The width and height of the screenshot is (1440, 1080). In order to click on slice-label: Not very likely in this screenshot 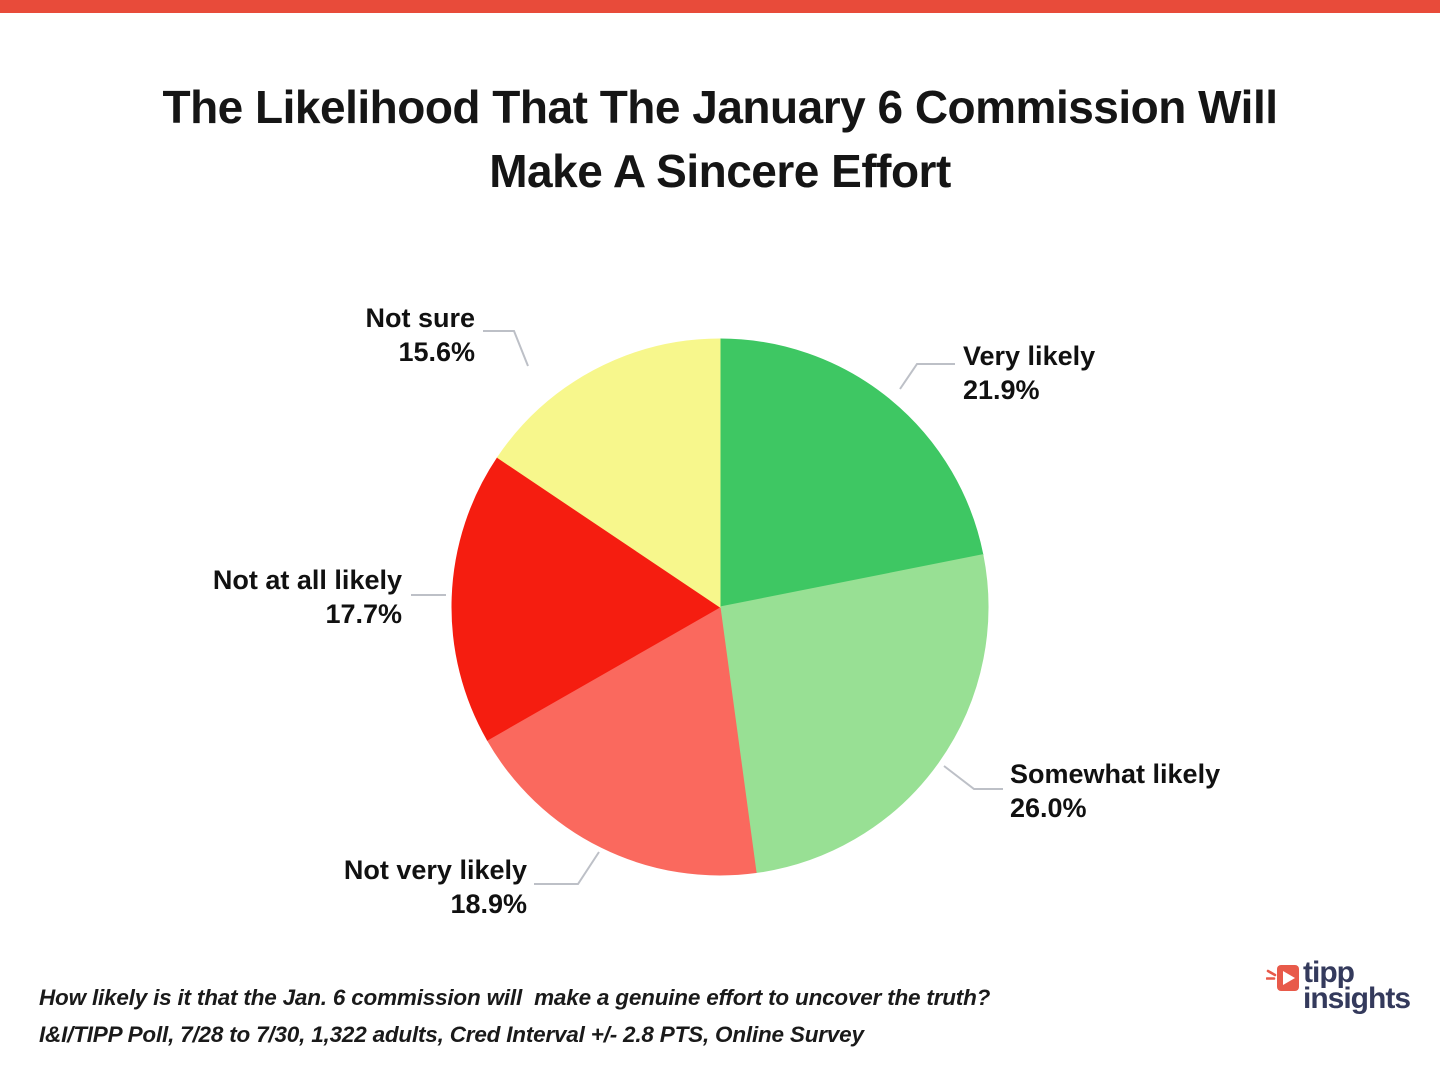, I will do `click(435, 870)`.